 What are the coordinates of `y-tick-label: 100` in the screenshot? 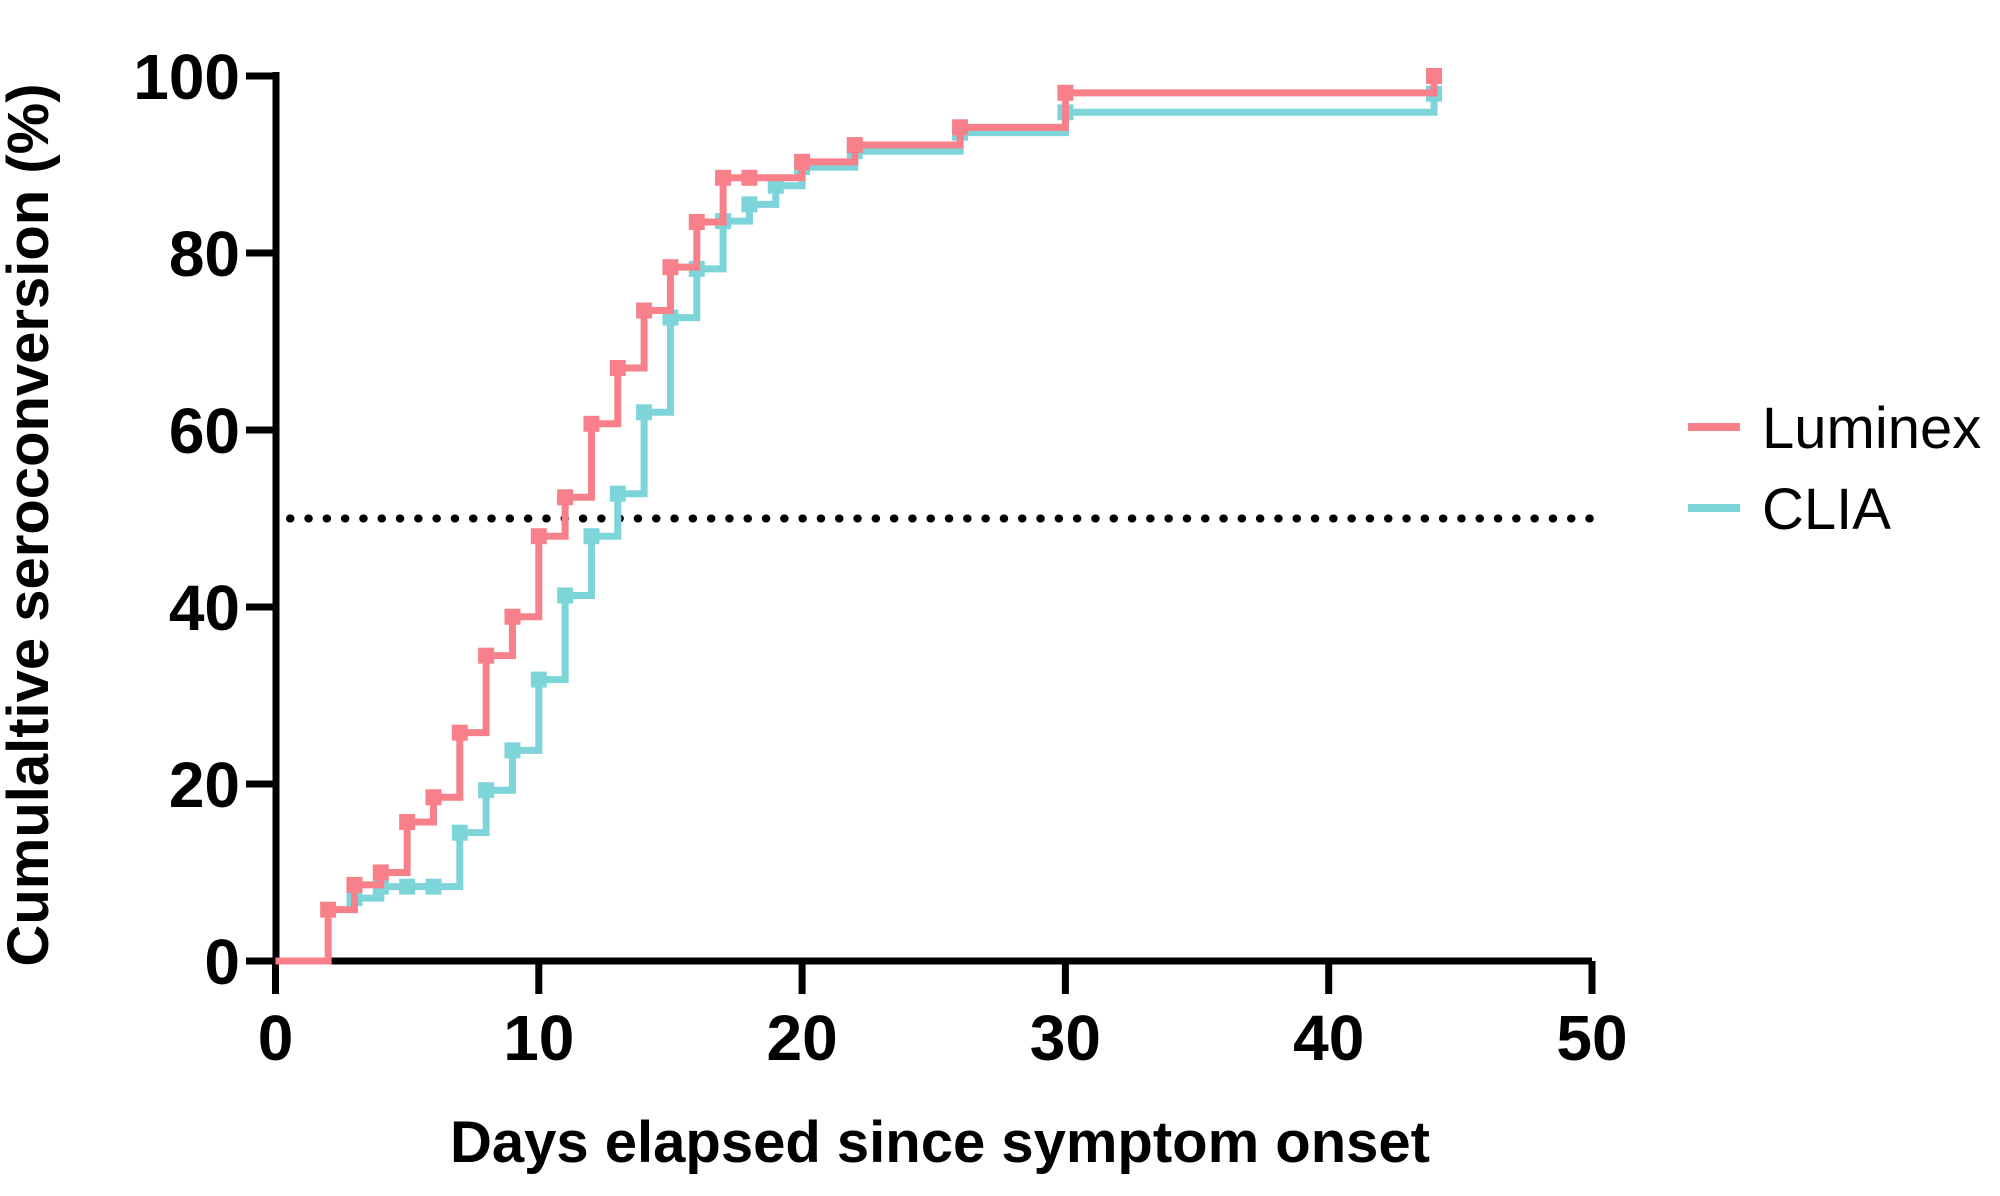 It's located at (186, 77).